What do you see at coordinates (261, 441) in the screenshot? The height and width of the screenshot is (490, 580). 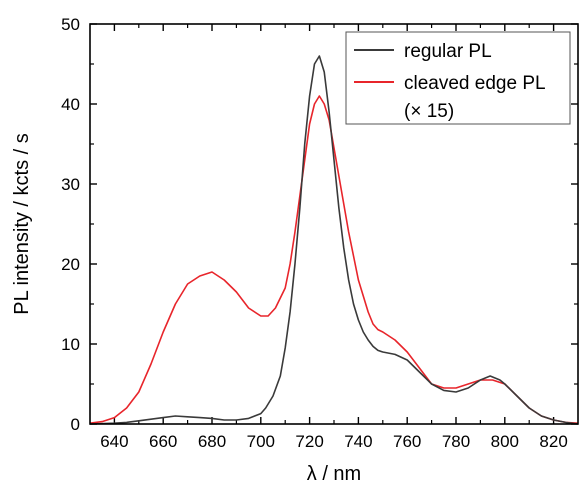 I see `x-tick-label: 700` at bounding box center [261, 441].